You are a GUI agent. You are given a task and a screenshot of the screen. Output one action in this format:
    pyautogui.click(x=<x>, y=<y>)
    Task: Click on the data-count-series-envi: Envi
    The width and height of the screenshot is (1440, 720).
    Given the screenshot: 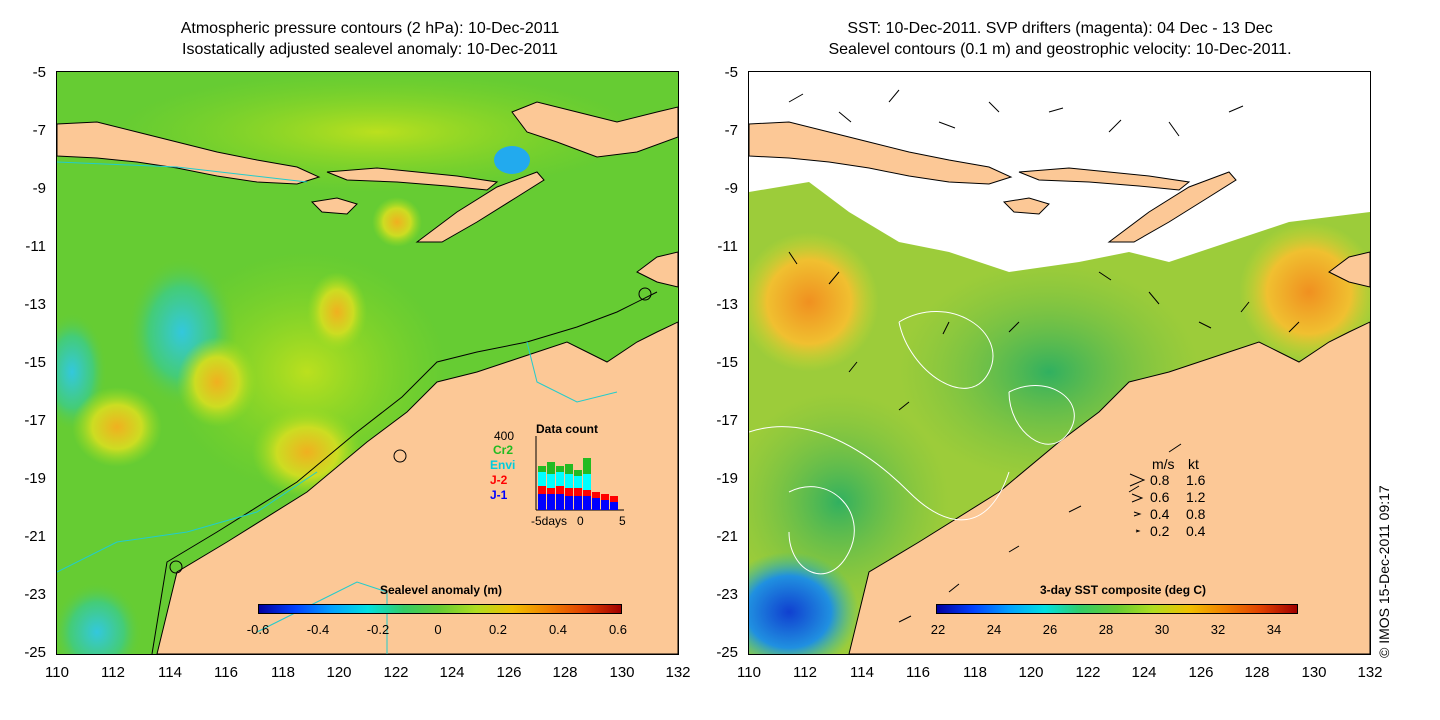 What is the action you would take?
    pyautogui.click(x=503, y=465)
    